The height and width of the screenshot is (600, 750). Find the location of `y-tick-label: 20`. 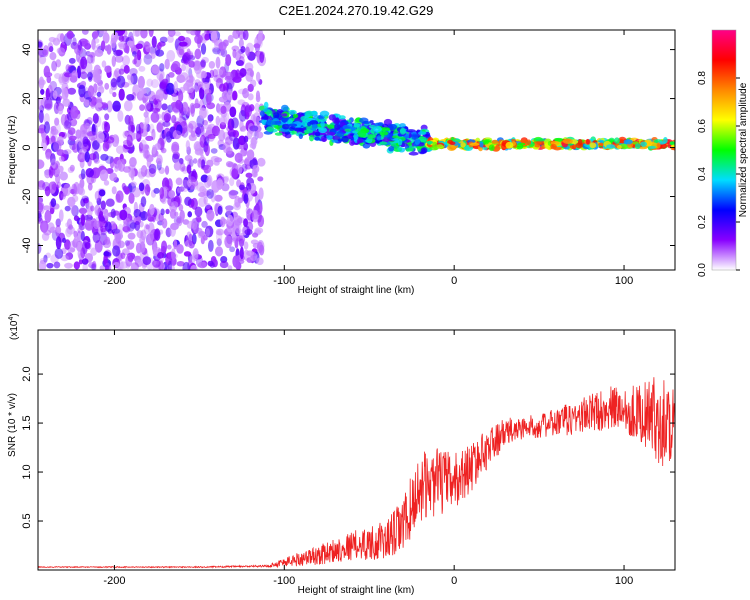

y-tick-label: 20 is located at coordinates (27, 98).